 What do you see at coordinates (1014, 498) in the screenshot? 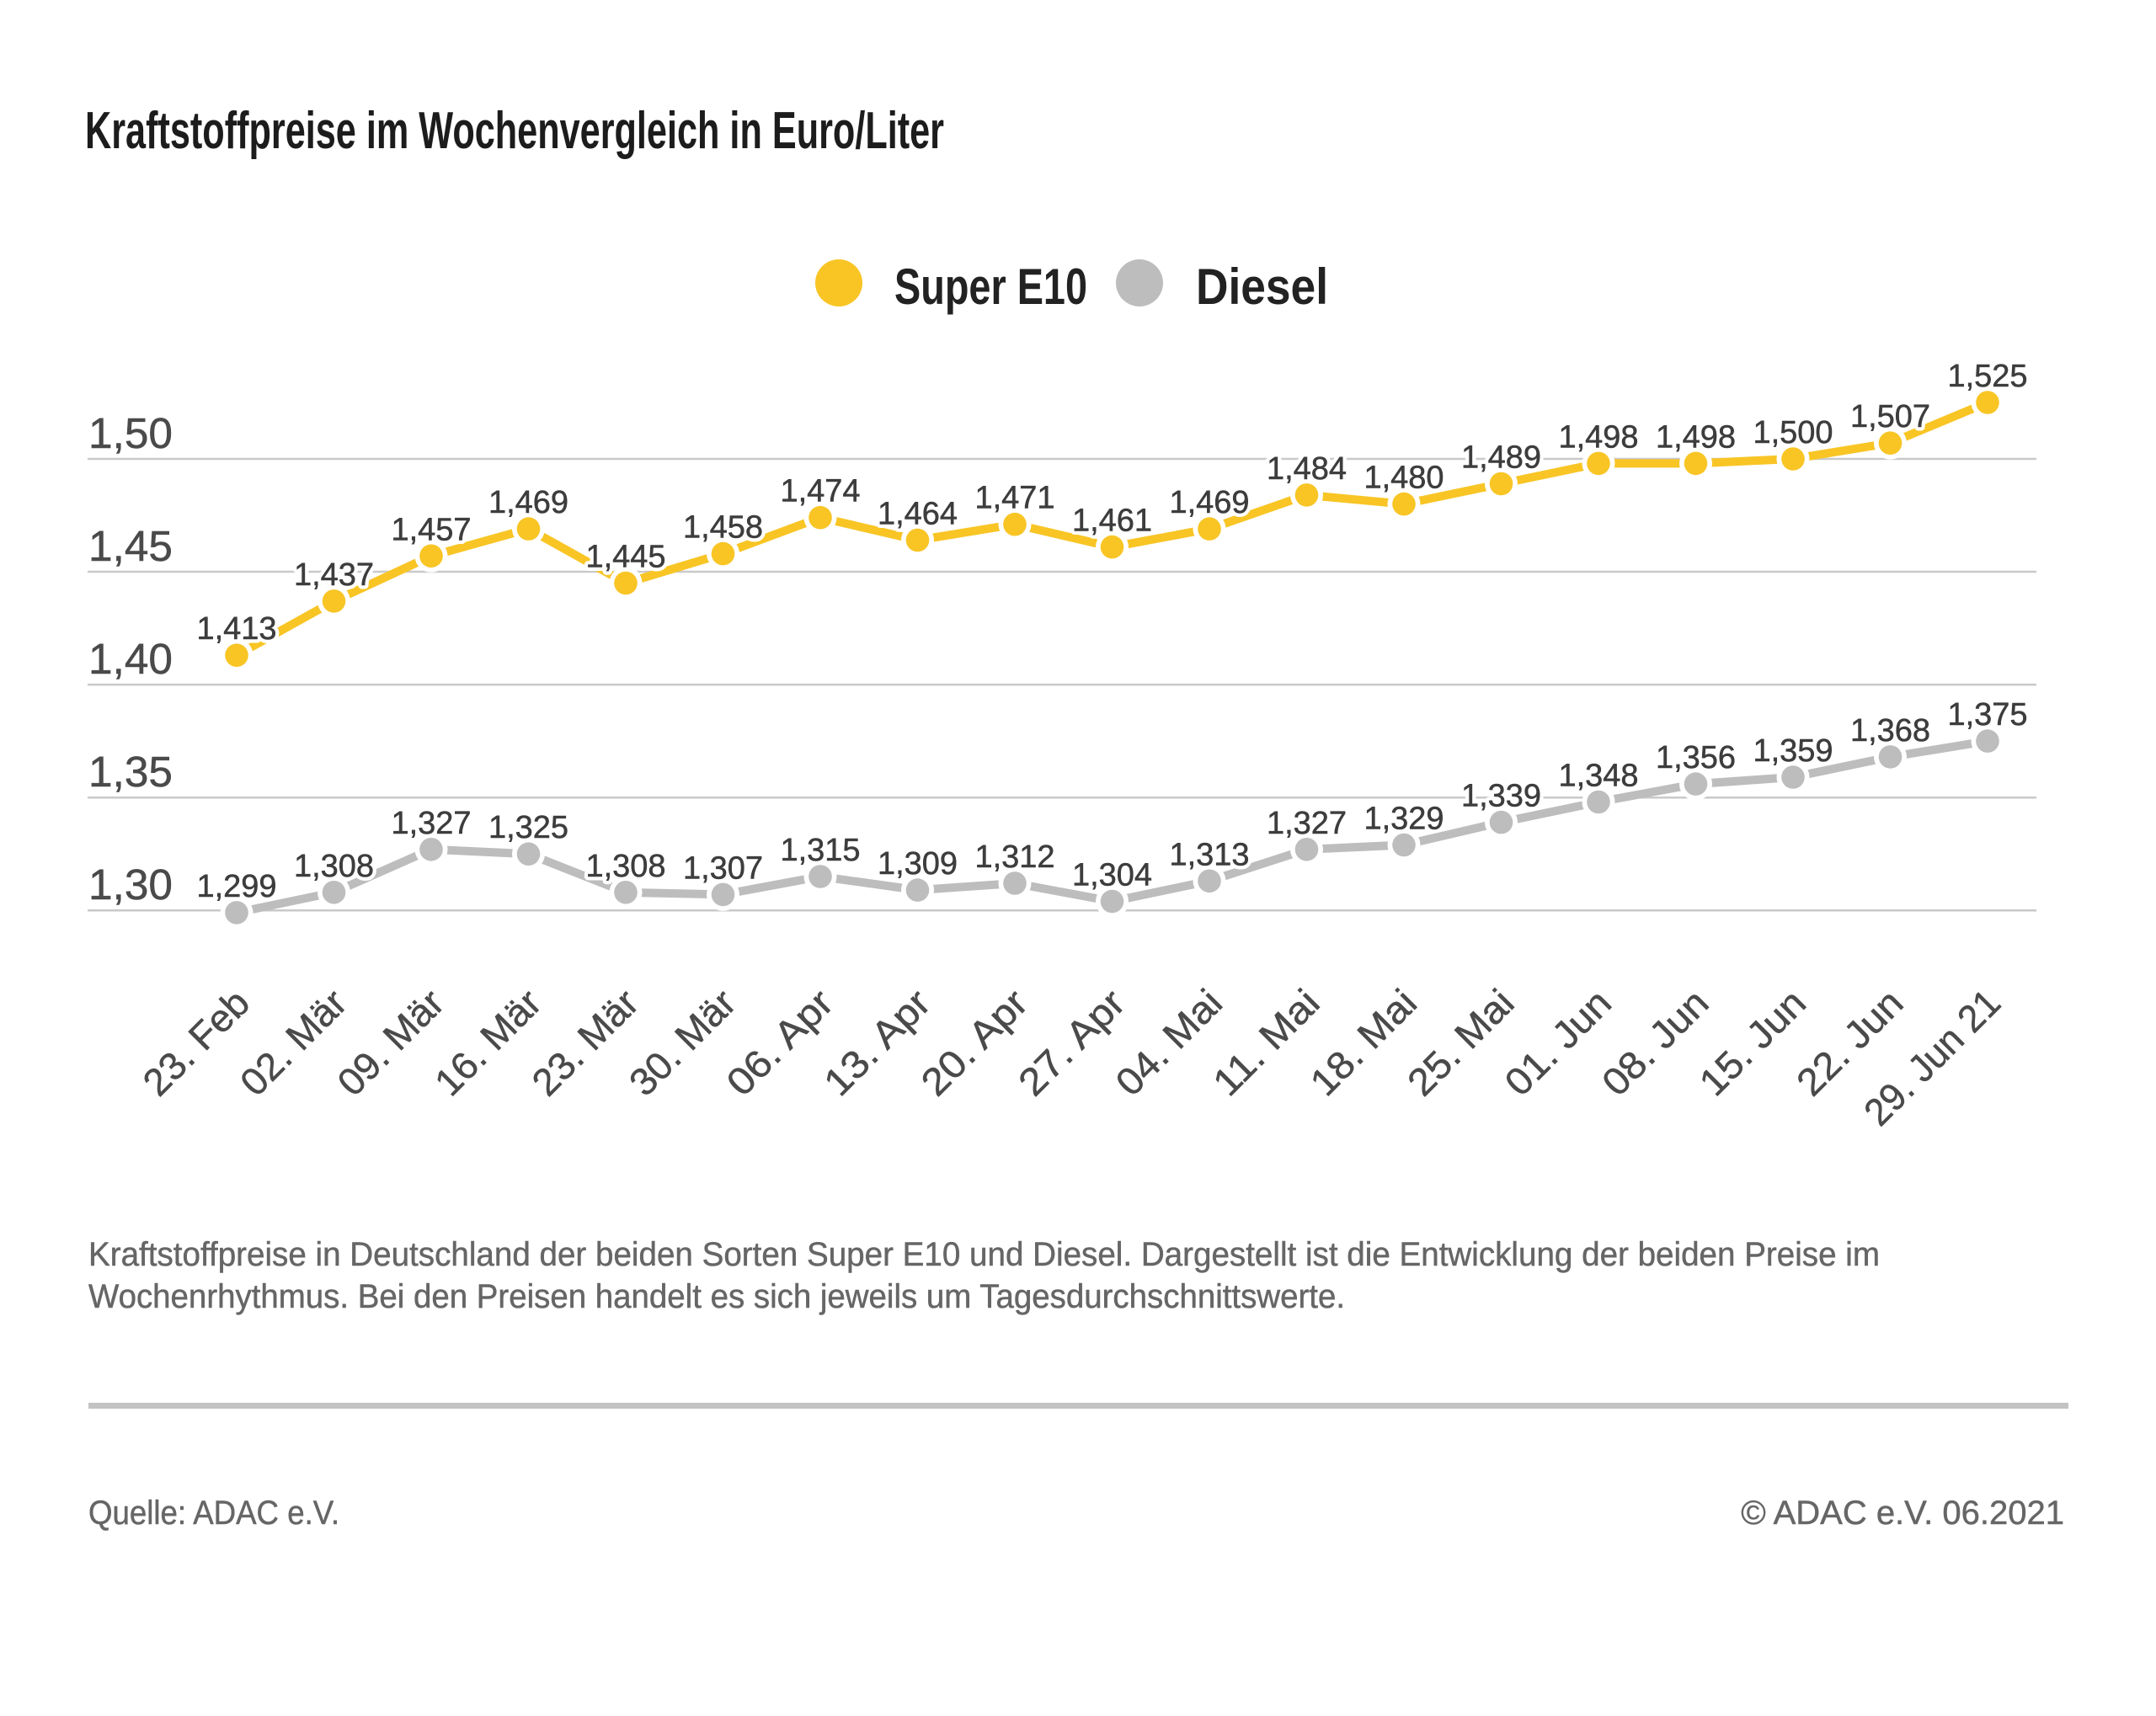
I see `svg-text: 1,471` at bounding box center [1014, 498].